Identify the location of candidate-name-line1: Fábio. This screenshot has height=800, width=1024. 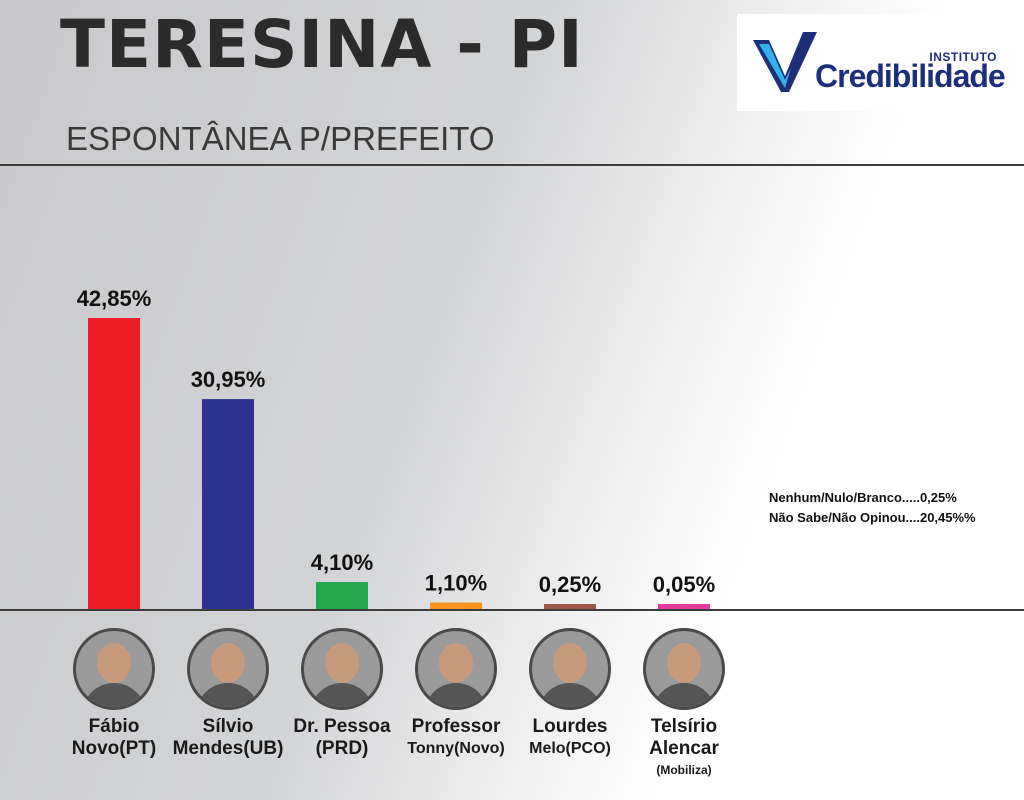
(114, 726).